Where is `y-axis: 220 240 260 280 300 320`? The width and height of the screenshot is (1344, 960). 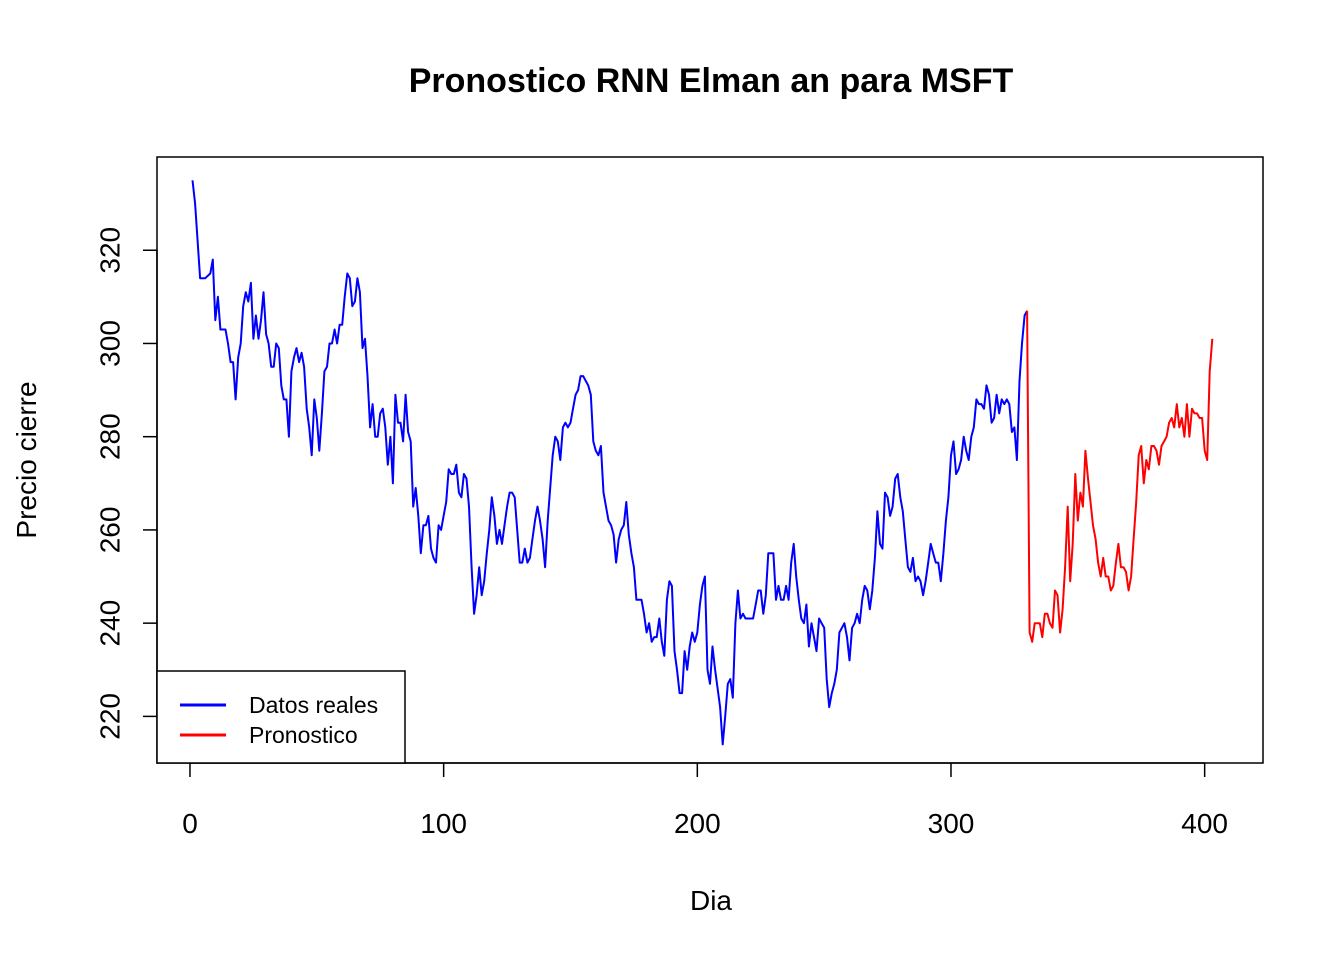
y-axis: 220 240 260 280 300 320 is located at coordinates (126, 483).